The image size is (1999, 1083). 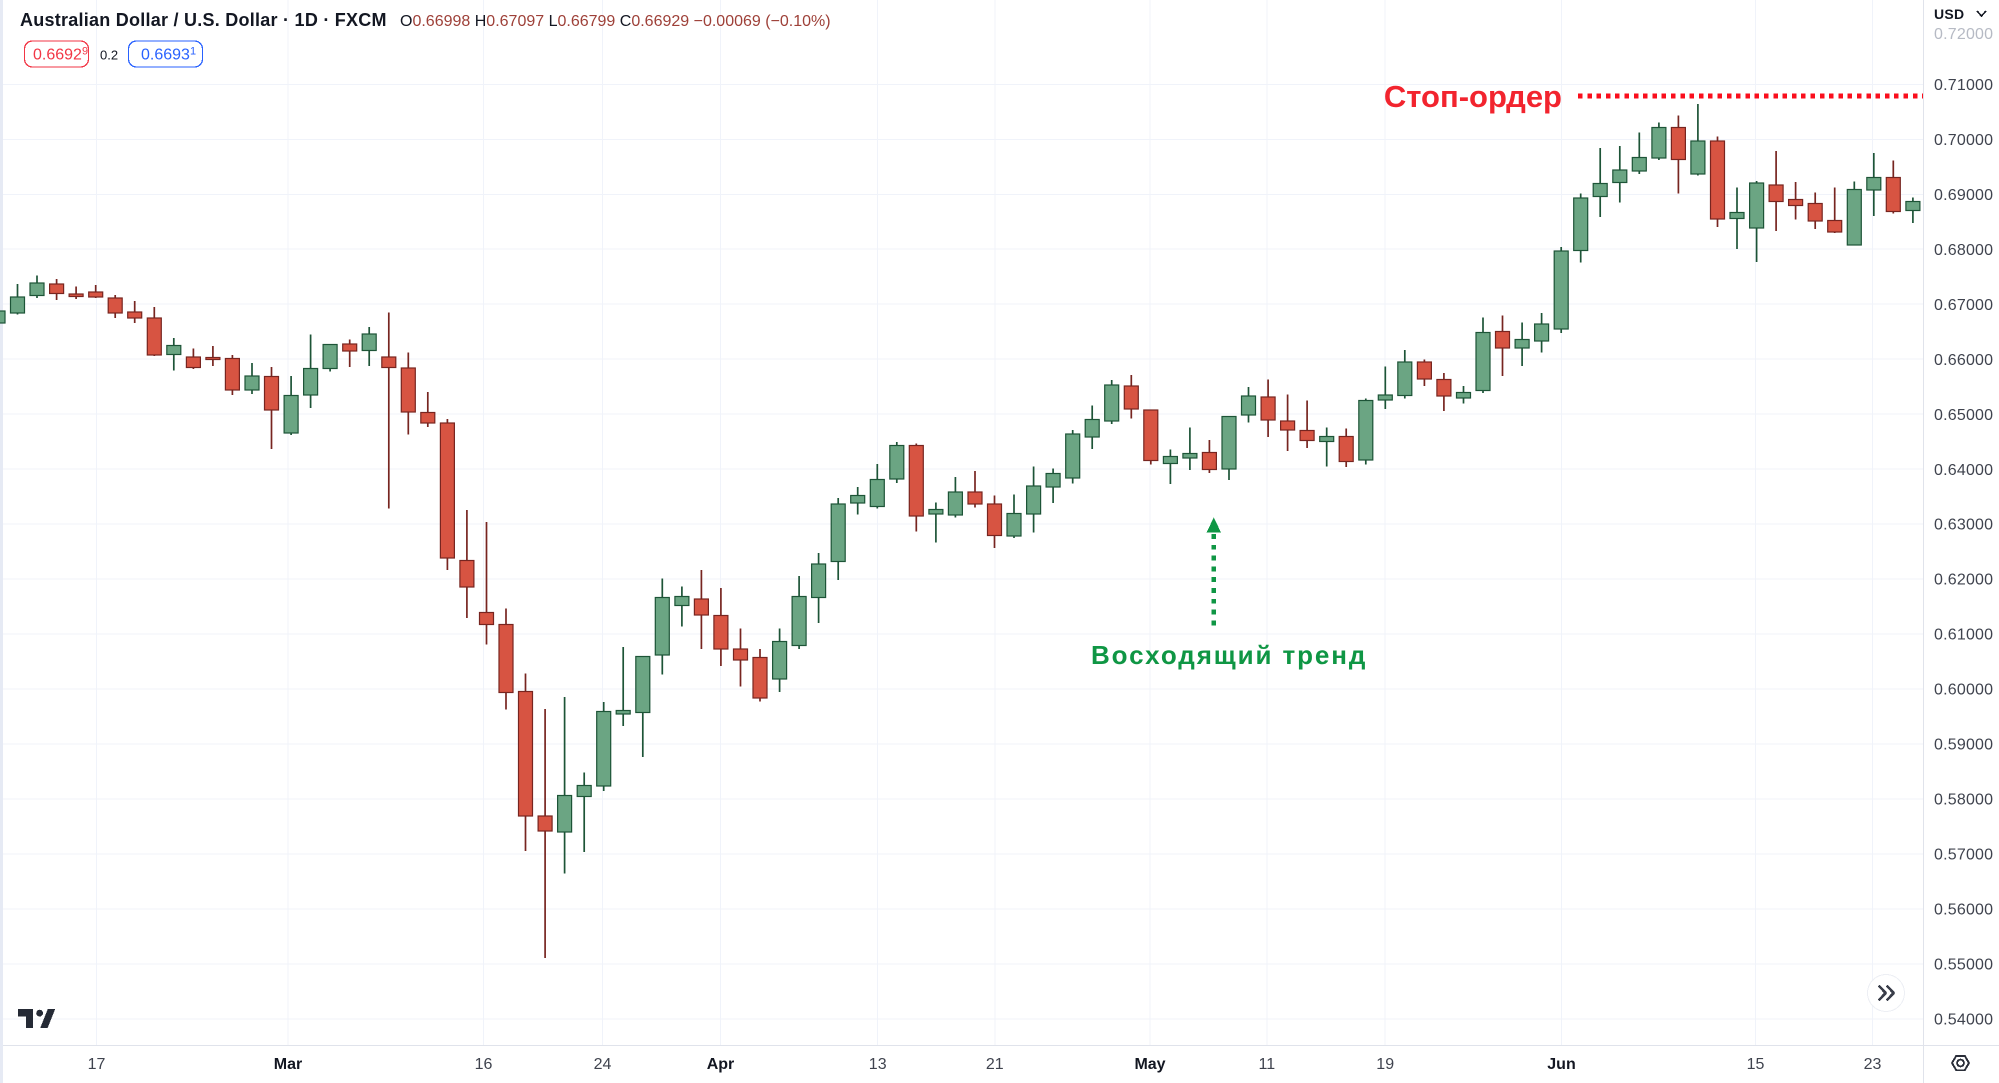 I want to click on svg-text: 0.65000, so click(x=1963, y=415).